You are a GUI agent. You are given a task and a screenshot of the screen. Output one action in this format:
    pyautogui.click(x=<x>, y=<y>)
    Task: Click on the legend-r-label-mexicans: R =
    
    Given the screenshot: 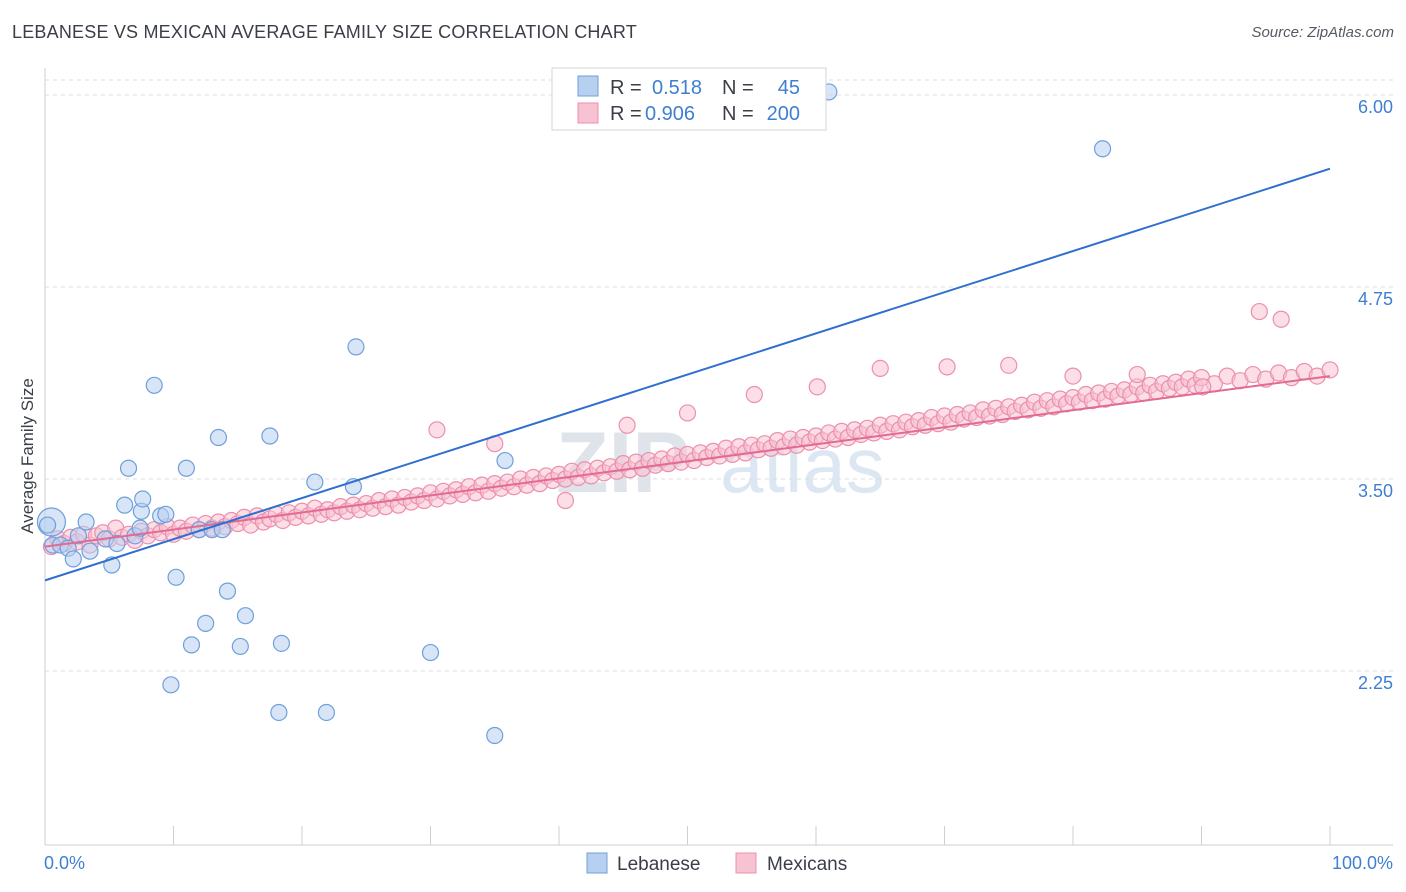 What is the action you would take?
    pyautogui.click(x=626, y=114)
    